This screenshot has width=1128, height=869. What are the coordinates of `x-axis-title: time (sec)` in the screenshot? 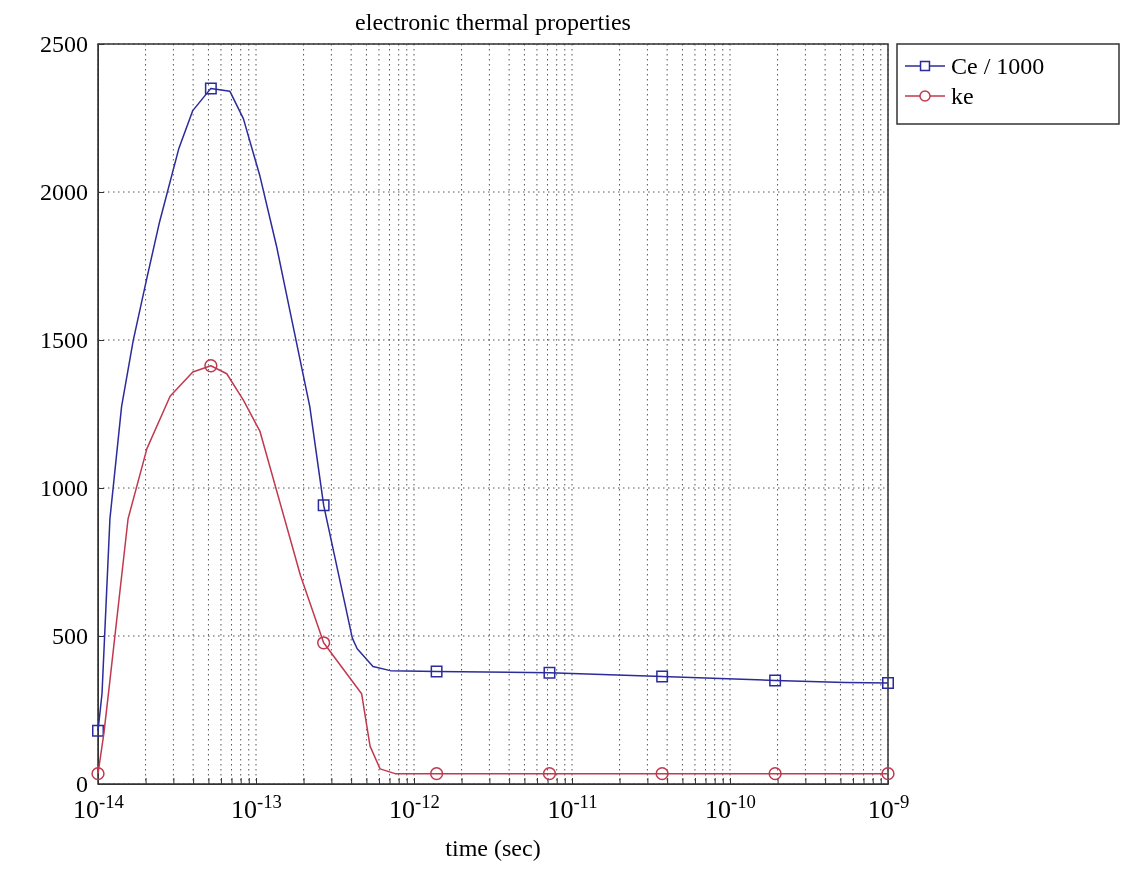 It's located at (493, 848).